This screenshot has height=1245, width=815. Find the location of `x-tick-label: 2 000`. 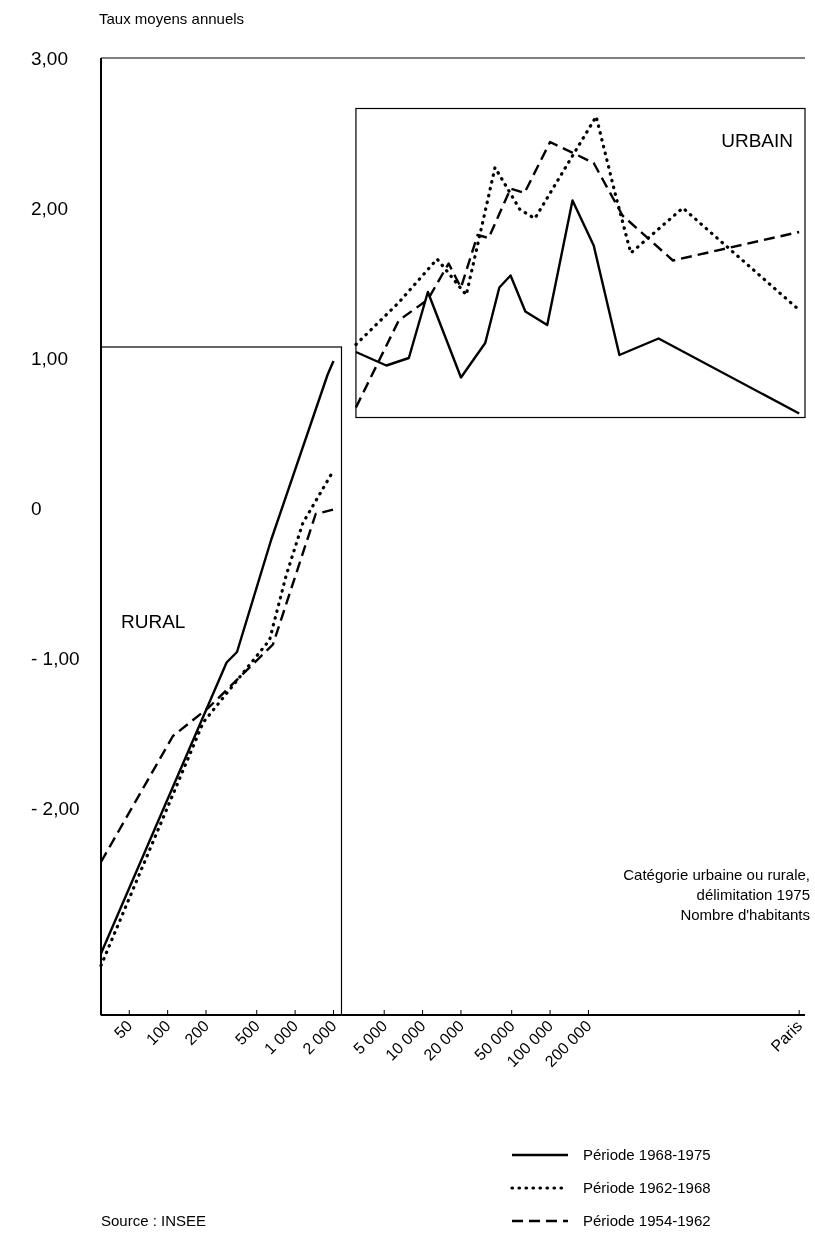

x-tick-label: 2 000 is located at coordinates (319, 1037).